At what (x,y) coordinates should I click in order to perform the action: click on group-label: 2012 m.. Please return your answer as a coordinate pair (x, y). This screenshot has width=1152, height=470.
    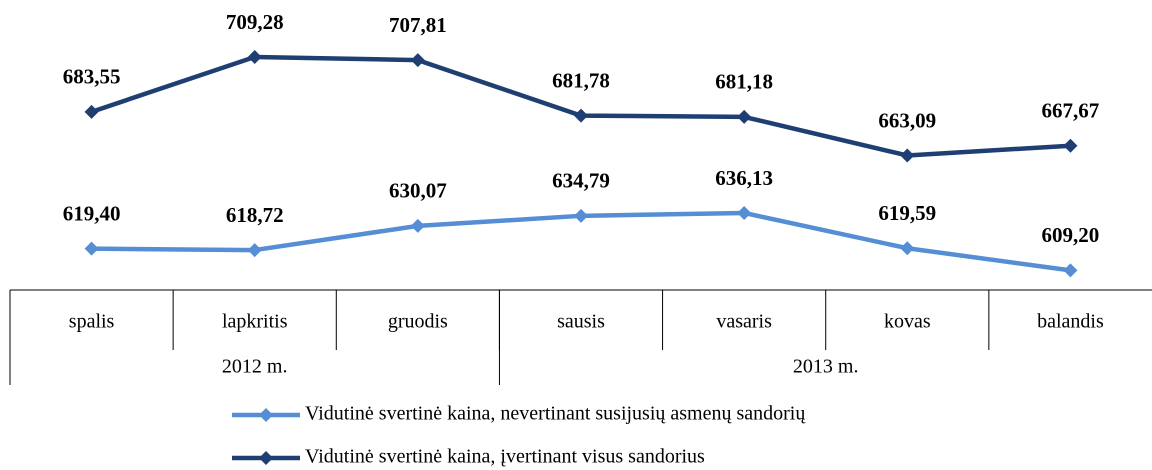
    Looking at the image, I should click on (255, 367).